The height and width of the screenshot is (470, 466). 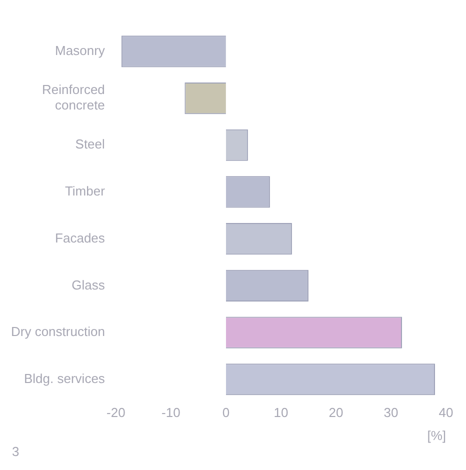 What do you see at coordinates (281, 412) in the screenshot?
I see `x-tick-label: 10` at bounding box center [281, 412].